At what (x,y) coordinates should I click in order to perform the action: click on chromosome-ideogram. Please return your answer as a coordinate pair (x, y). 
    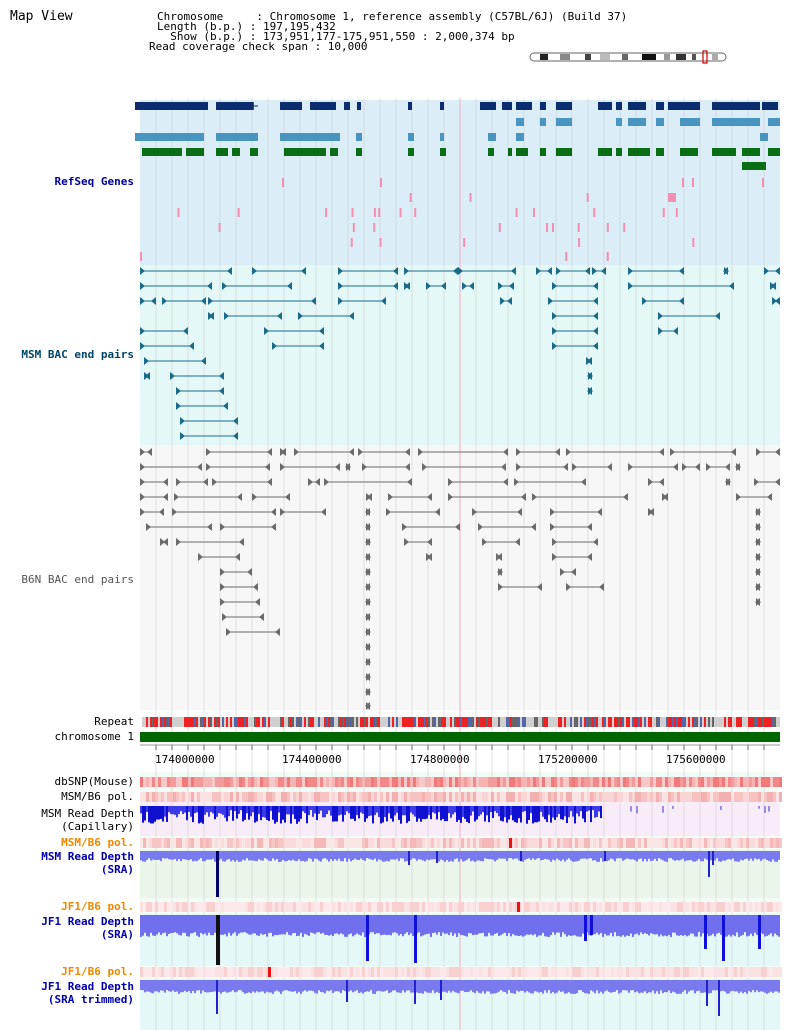
    Looking at the image, I should click on (628, 57).